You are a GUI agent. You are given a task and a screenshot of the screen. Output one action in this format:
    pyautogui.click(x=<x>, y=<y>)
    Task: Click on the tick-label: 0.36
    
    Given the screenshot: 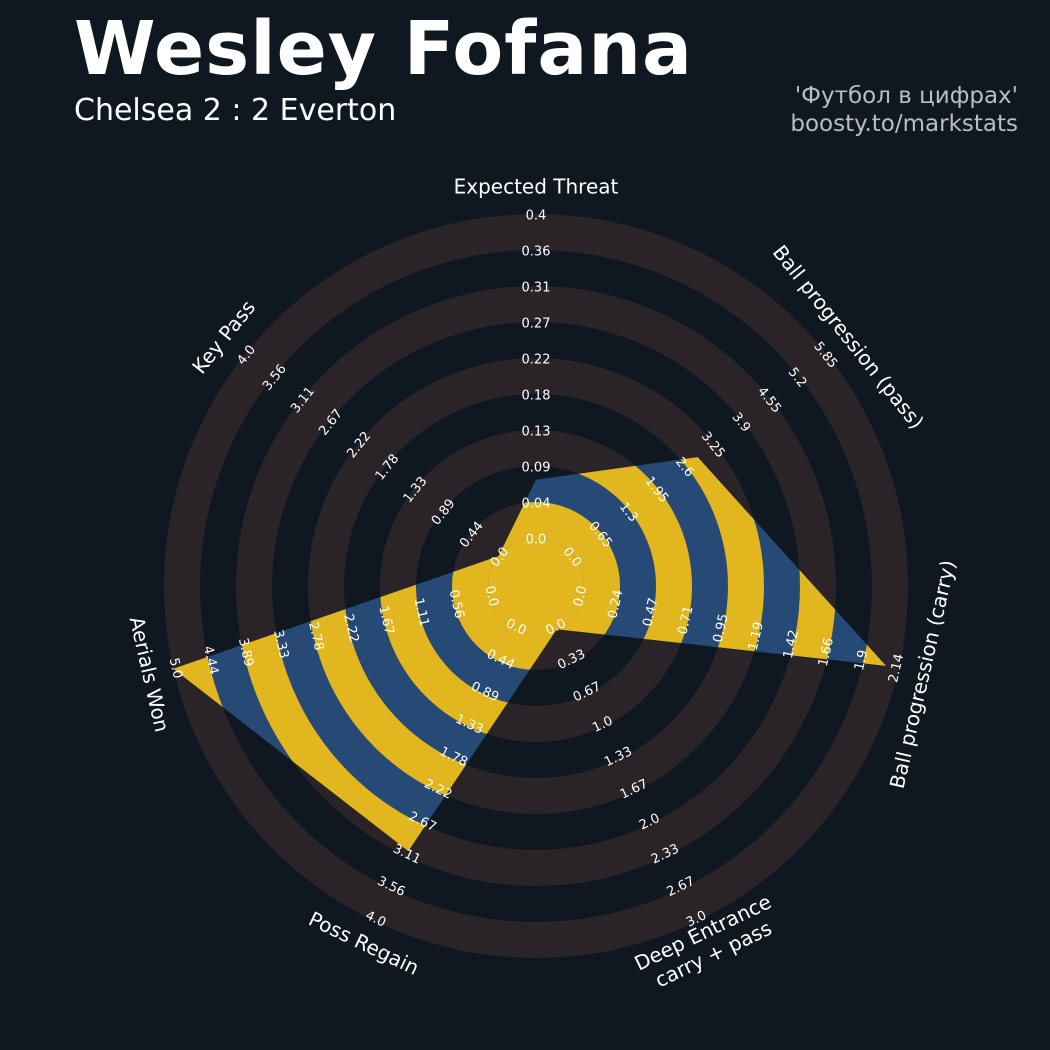 What is the action you would take?
    pyautogui.click(x=536, y=252)
    